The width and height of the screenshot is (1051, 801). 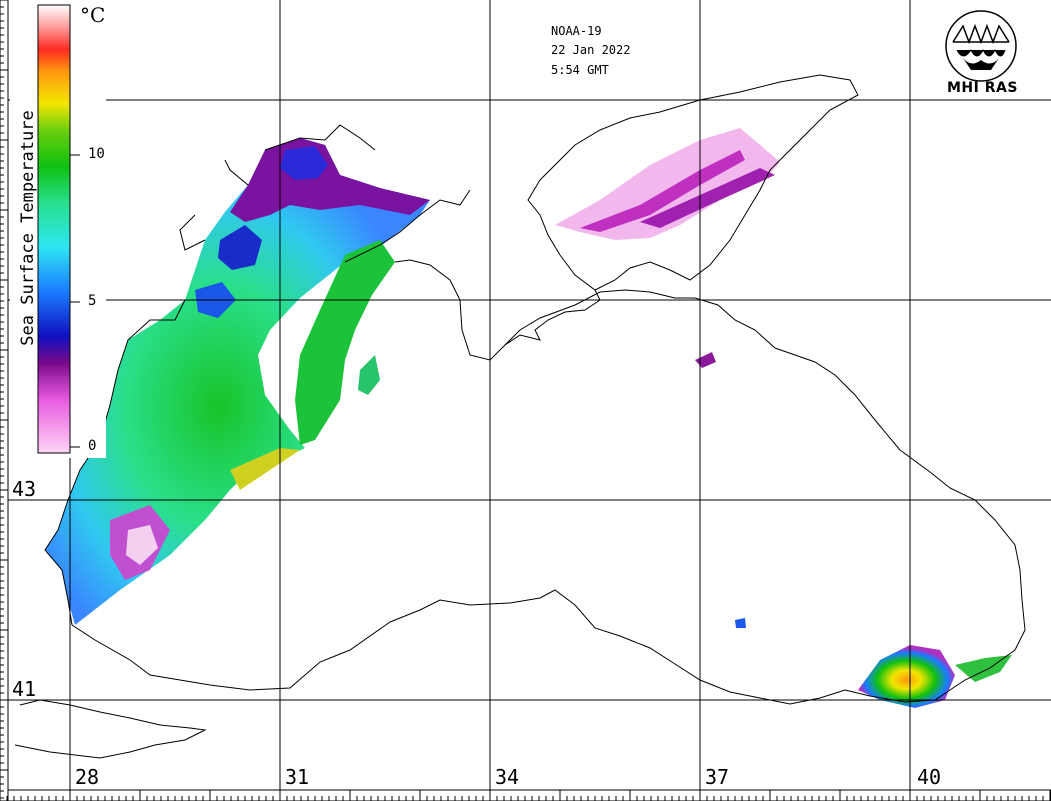 What do you see at coordinates (981, 46) in the screenshot?
I see `mhi-ras-logo` at bounding box center [981, 46].